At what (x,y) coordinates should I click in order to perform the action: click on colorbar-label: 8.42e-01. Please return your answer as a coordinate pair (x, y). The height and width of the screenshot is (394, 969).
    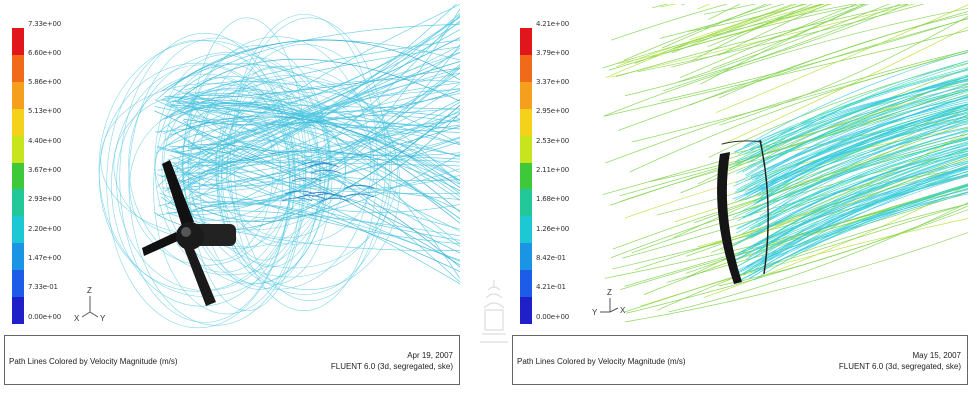
    Looking at the image, I should click on (551, 258).